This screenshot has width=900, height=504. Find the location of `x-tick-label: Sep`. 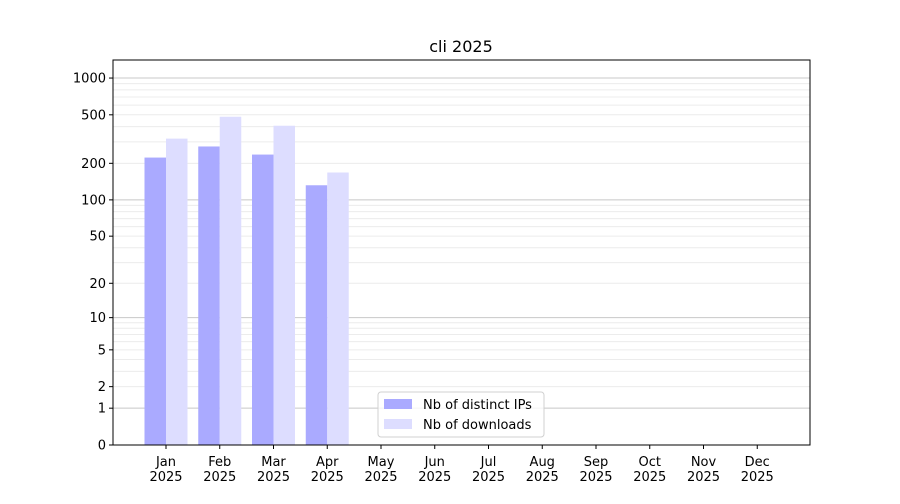

x-tick-label: Sep is located at coordinates (596, 462).